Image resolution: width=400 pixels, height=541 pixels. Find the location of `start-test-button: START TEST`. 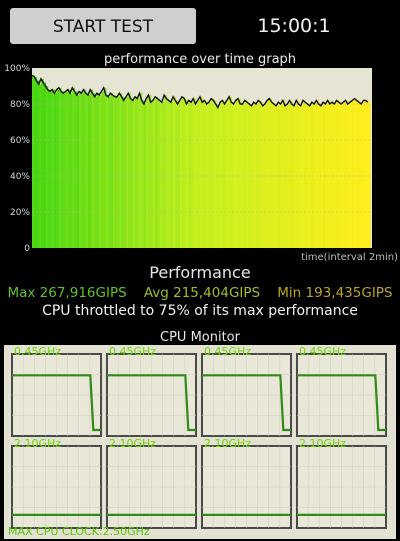

start-test-button: START TEST is located at coordinates (103, 26).